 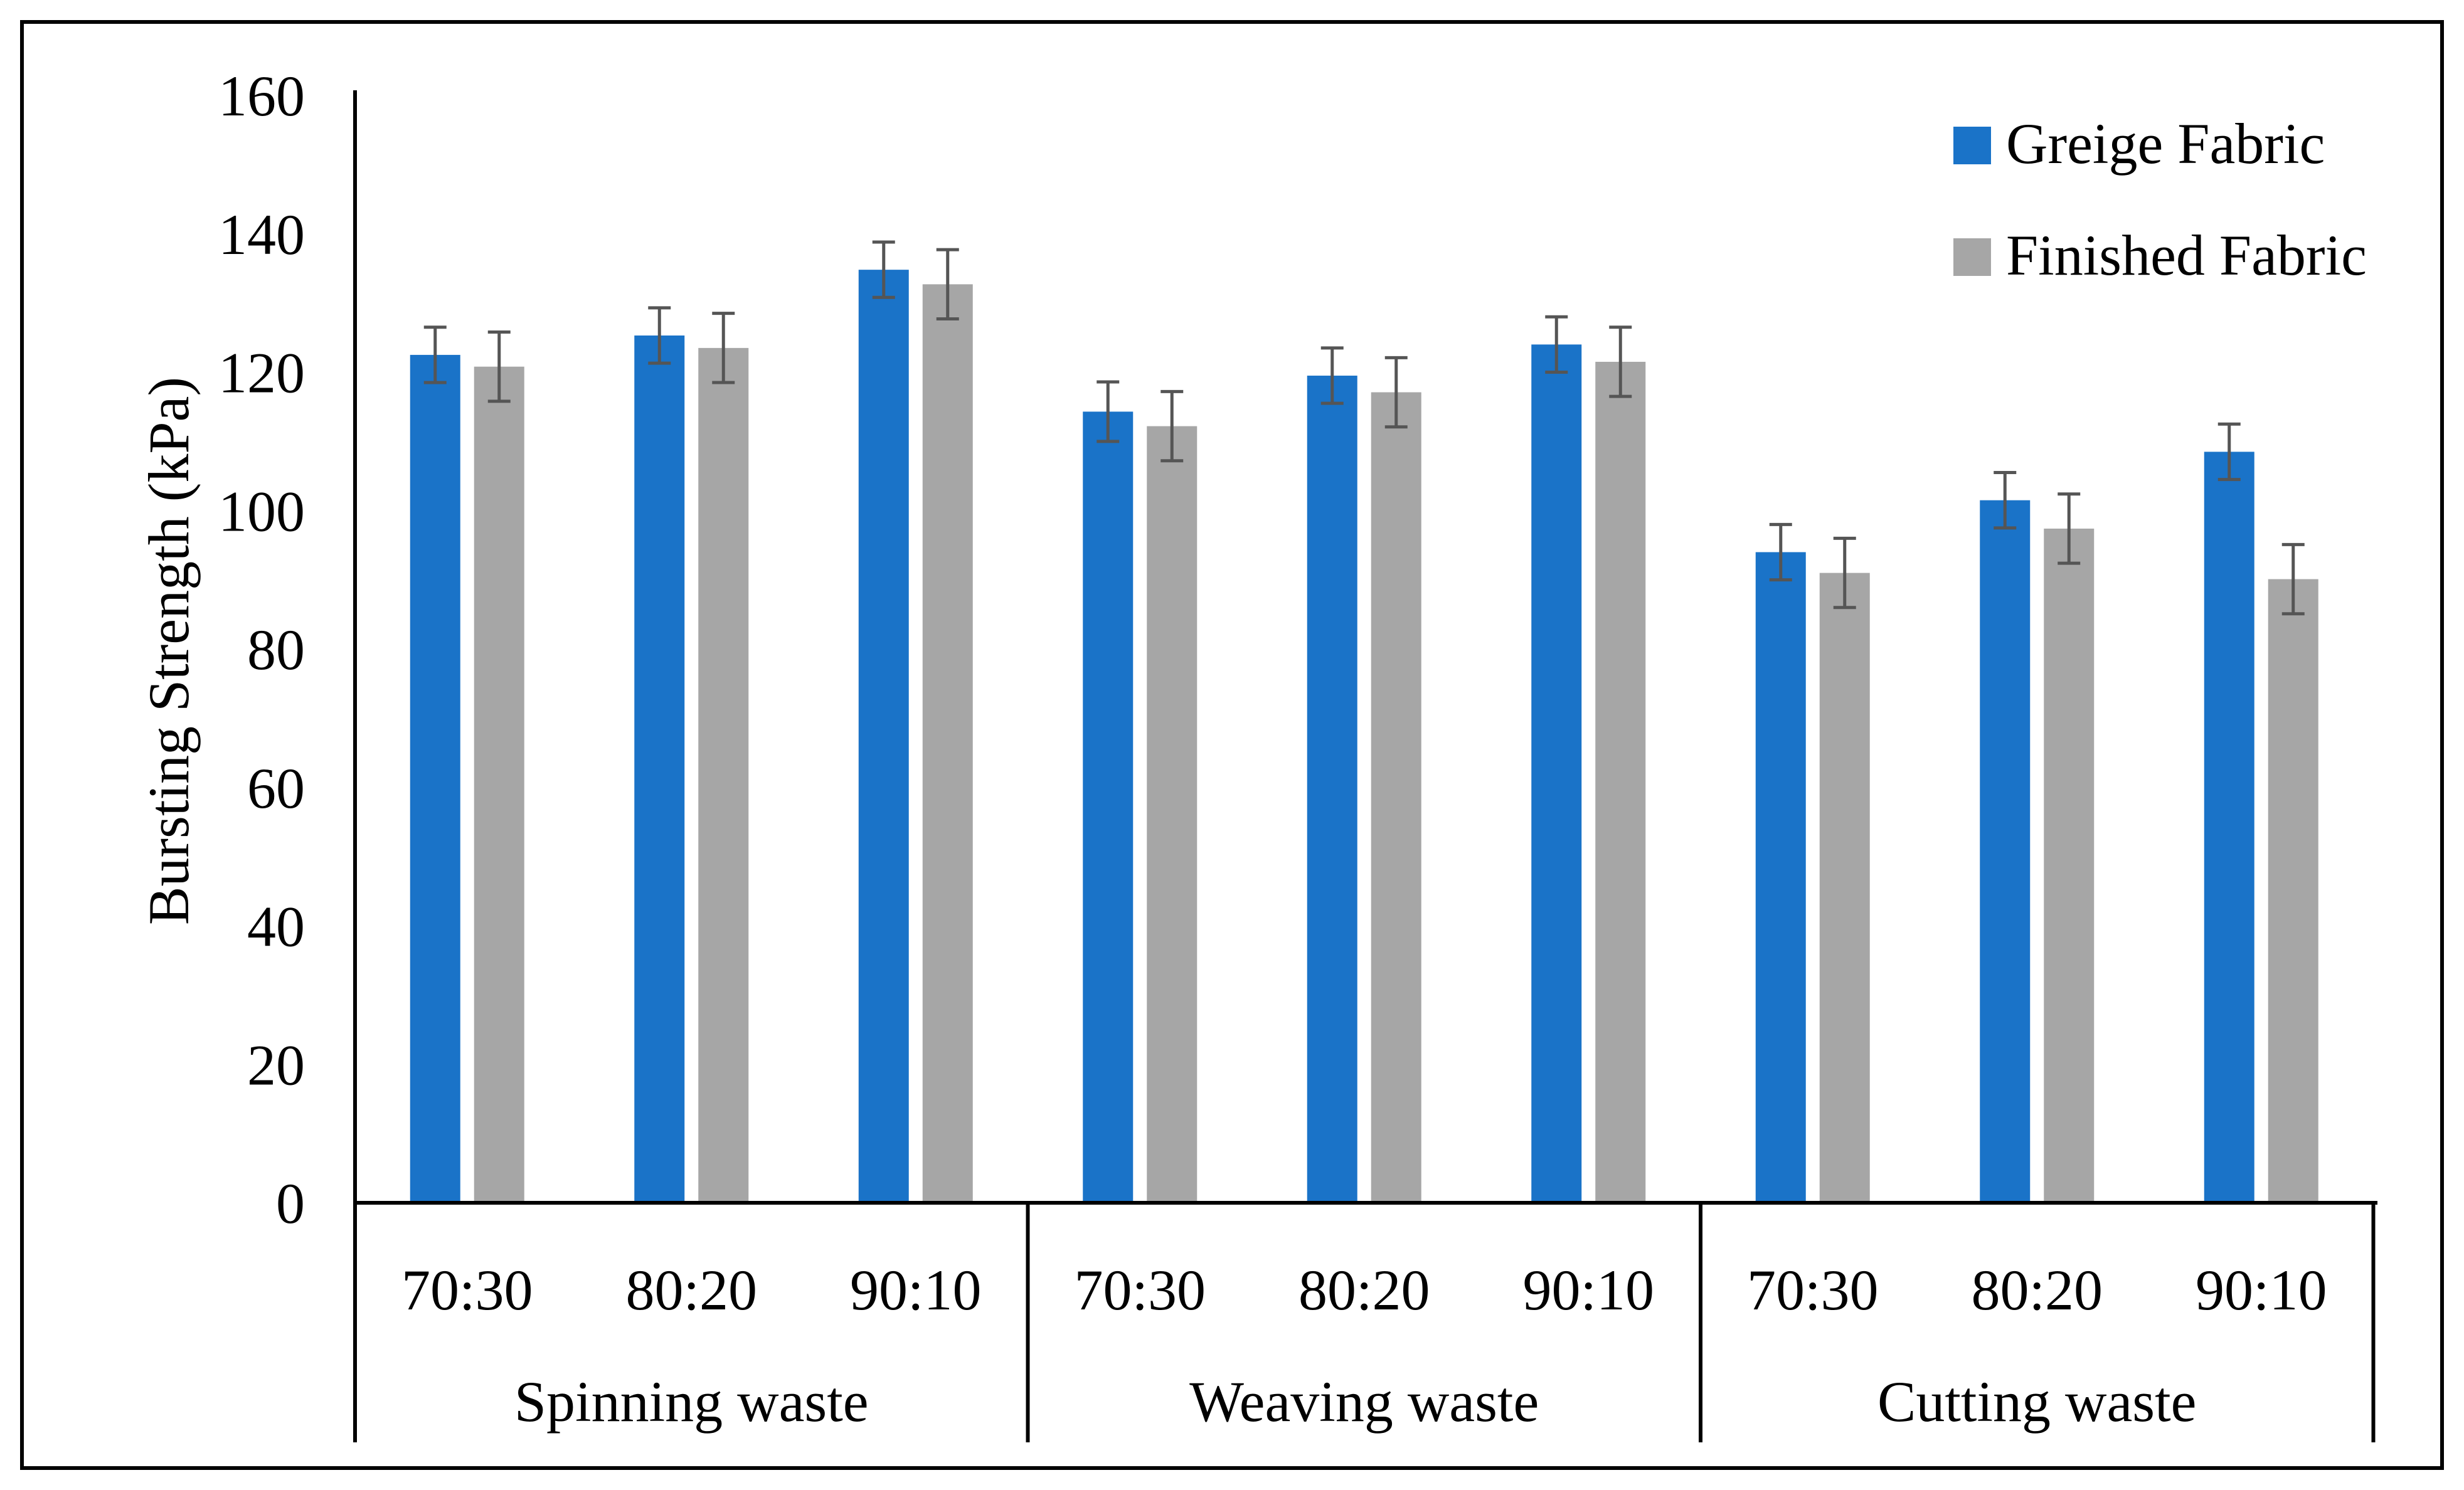 I want to click on legend-swatch-greige-fabric, so click(x=1972, y=145).